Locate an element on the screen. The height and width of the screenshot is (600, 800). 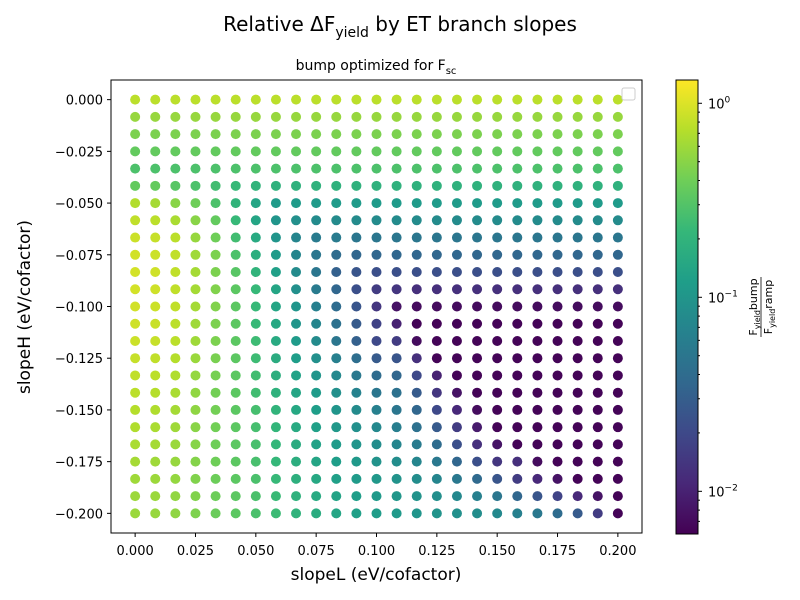
chart-subtitle: bump optimized for Fsc is located at coordinates (376, 67).